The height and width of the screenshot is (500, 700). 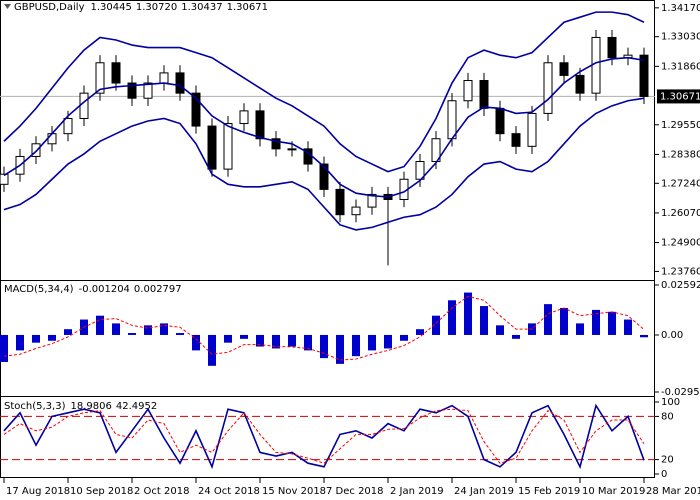 I want to click on x-tick-label: 15 Feb 2019, so click(x=549, y=491).